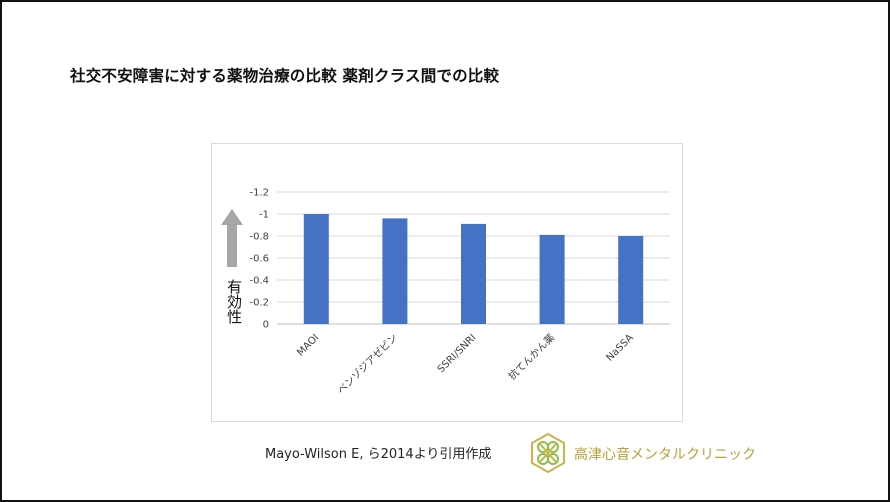 Image resolution: width=890 pixels, height=502 pixels. I want to click on x-tick-label: SSRI/SNRI, so click(457, 353).